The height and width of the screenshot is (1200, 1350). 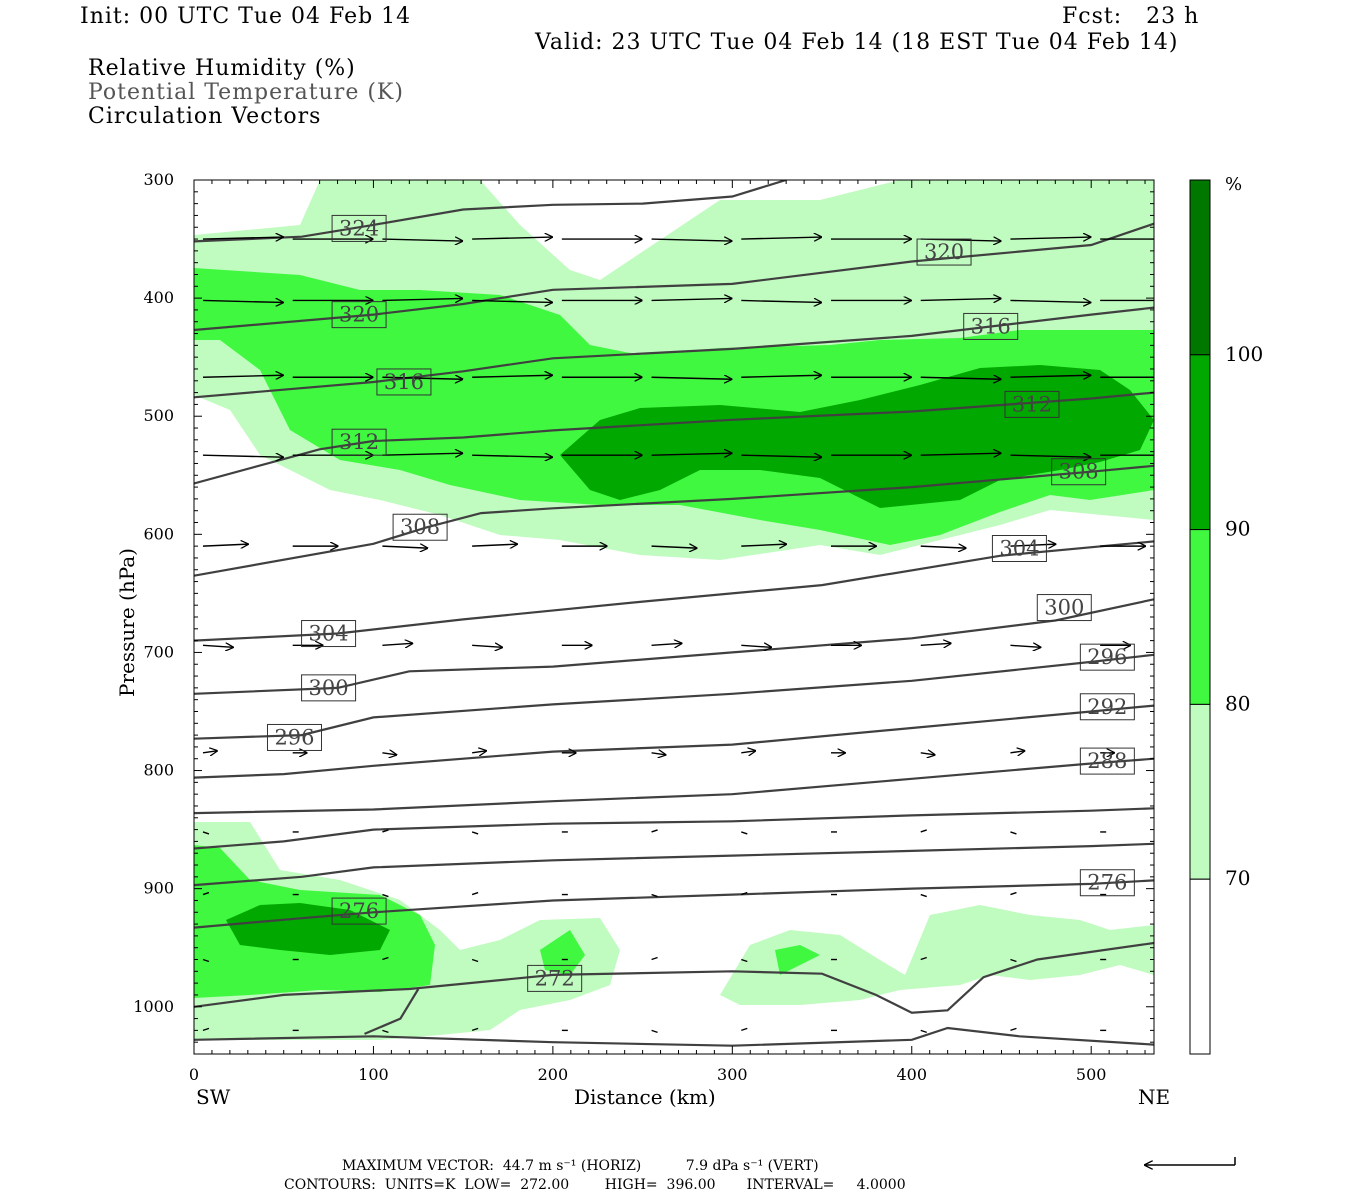 I want to click on rh-80-lower-mid, so click(x=562, y=952).